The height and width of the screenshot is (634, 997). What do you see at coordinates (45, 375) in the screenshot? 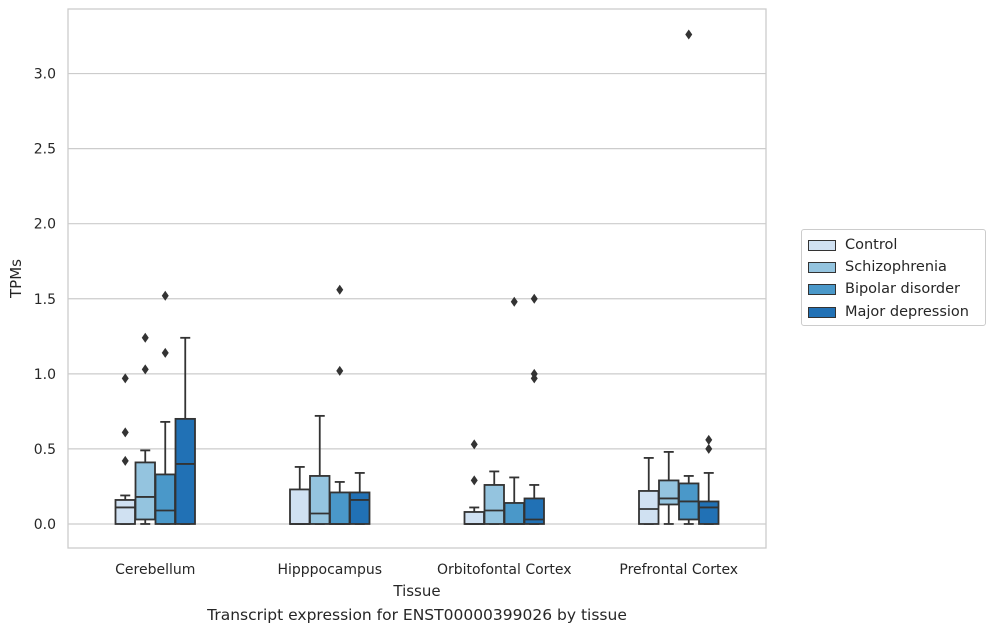
I see `y-tick-label: 1.0` at bounding box center [45, 375].